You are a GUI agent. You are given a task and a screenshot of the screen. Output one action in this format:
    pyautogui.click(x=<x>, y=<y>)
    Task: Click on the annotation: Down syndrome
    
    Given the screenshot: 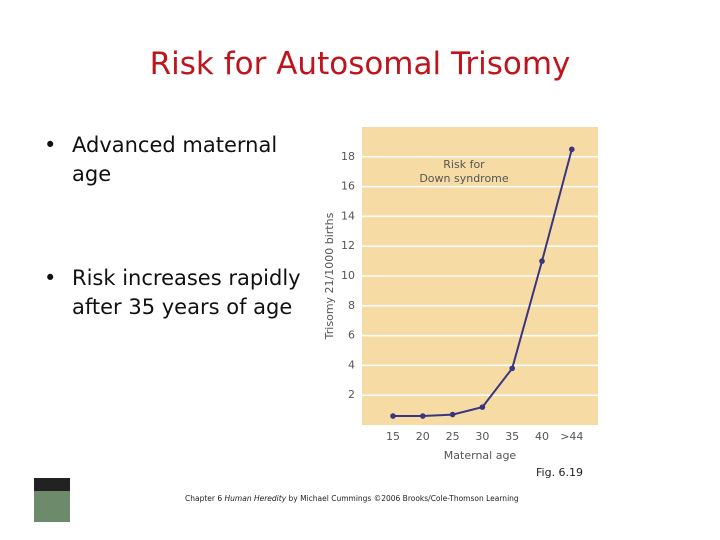 What is the action you would take?
    pyautogui.click(x=464, y=178)
    